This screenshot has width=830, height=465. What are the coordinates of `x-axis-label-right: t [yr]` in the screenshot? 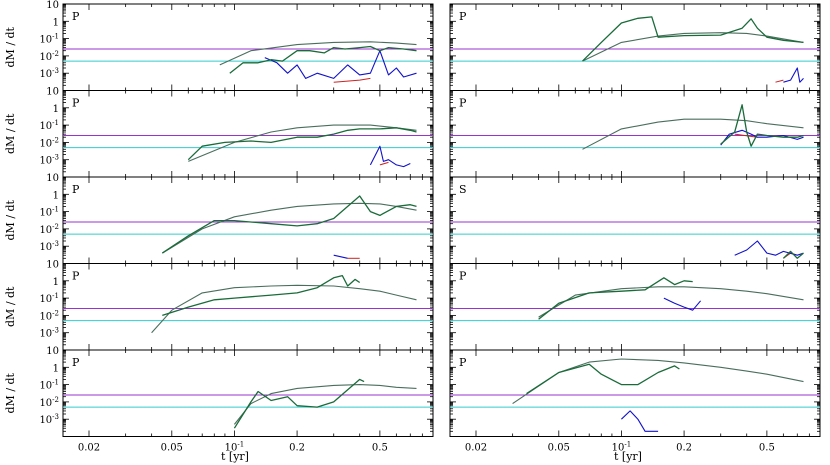 It's located at (628, 456).